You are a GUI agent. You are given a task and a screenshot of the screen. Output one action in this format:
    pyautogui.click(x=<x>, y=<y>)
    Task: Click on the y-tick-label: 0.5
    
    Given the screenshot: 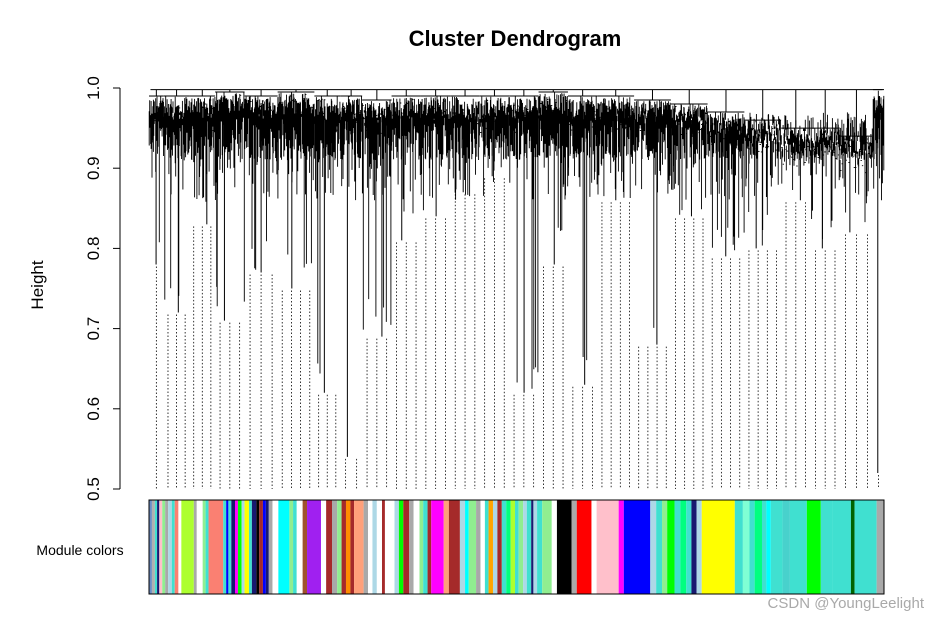 What is the action you would take?
    pyautogui.click(x=93, y=489)
    